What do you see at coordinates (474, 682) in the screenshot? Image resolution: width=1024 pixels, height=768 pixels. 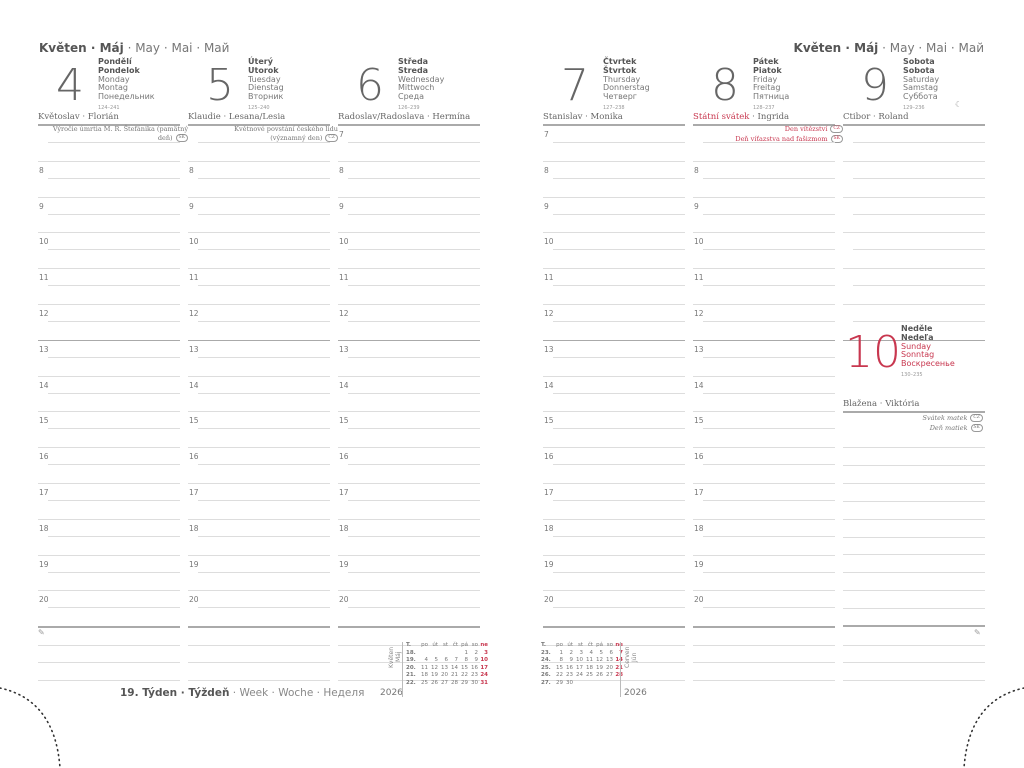 I see `calendar-day: 30` at bounding box center [474, 682].